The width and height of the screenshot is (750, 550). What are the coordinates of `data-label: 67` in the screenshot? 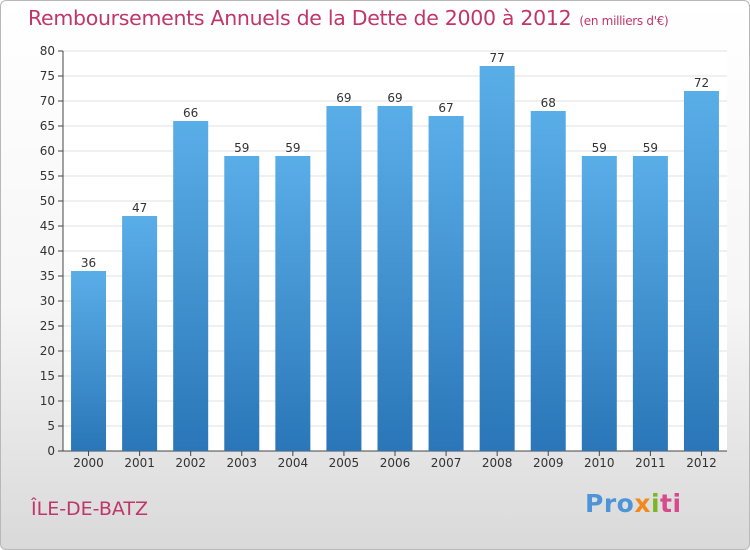 It's located at (445, 108).